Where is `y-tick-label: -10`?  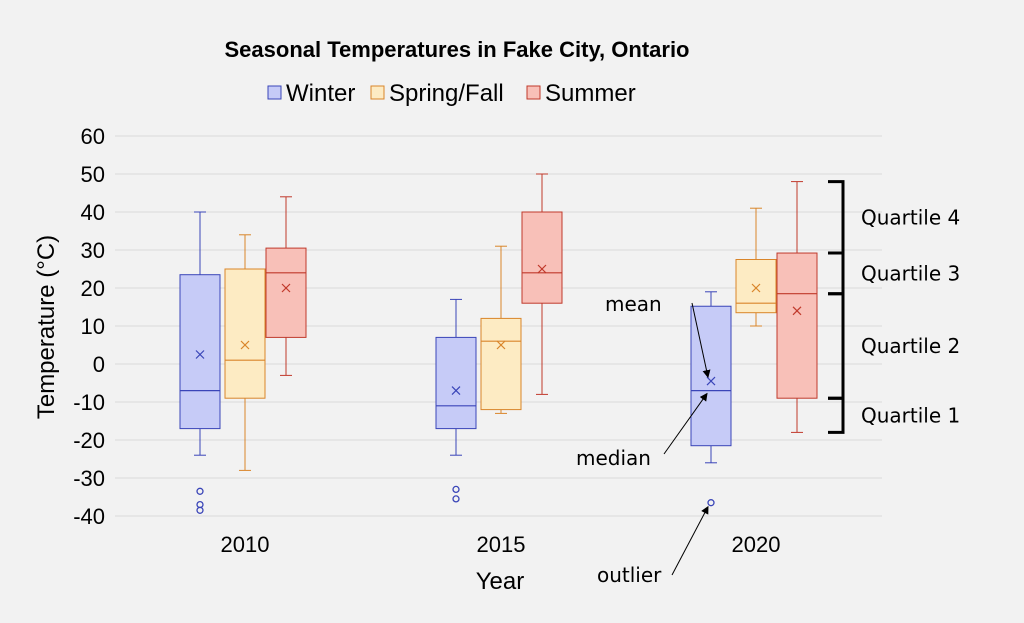 y-tick-label: -10 is located at coordinates (89, 402).